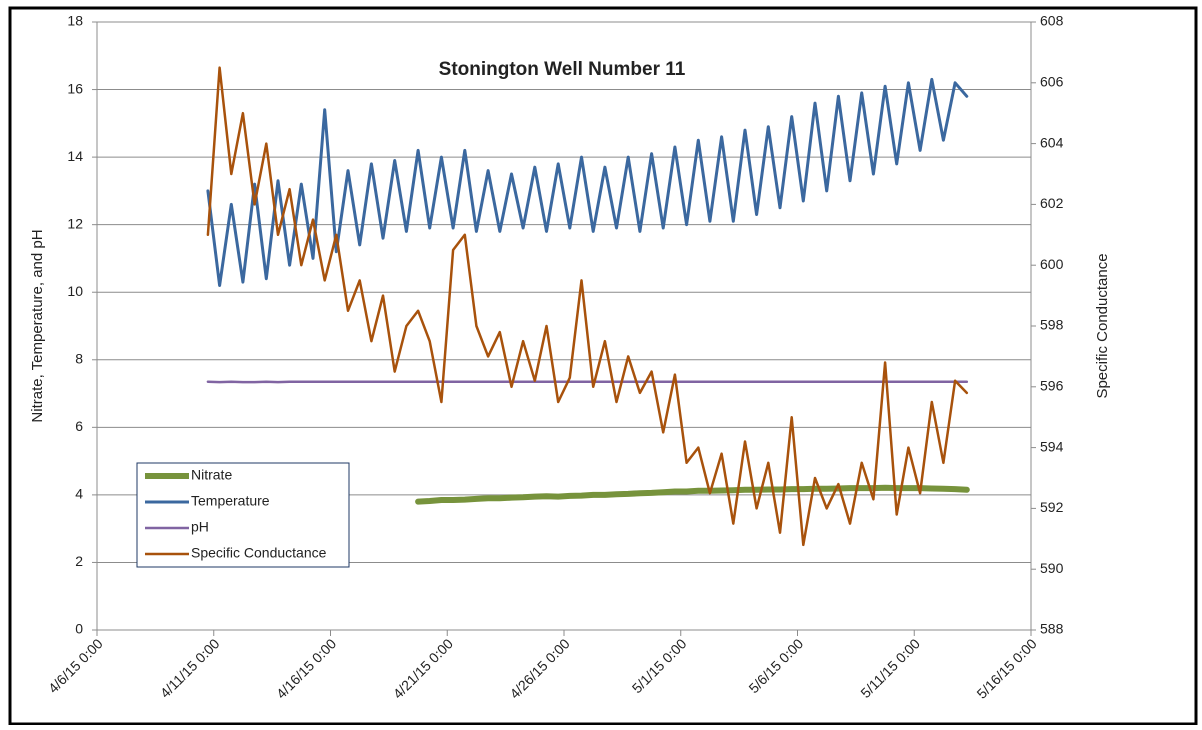 This screenshot has height=730, width=1202. Describe the element at coordinates (75, 88) in the screenshot. I see `y-tick-label: 16` at that location.